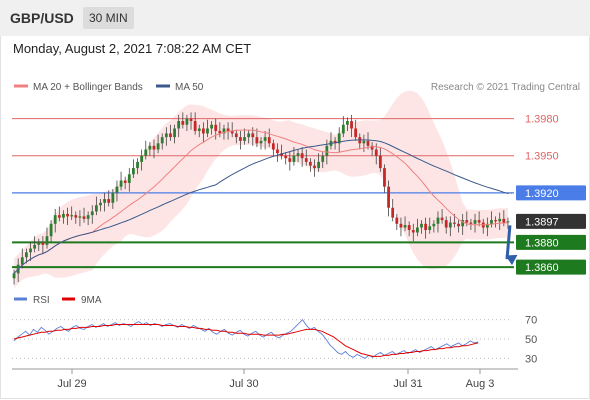 This screenshot has height=400, width=590. Describe the element at coordinates (407, 384) in the screenshot. I see `x-tick-label: Jul 31` at that location.